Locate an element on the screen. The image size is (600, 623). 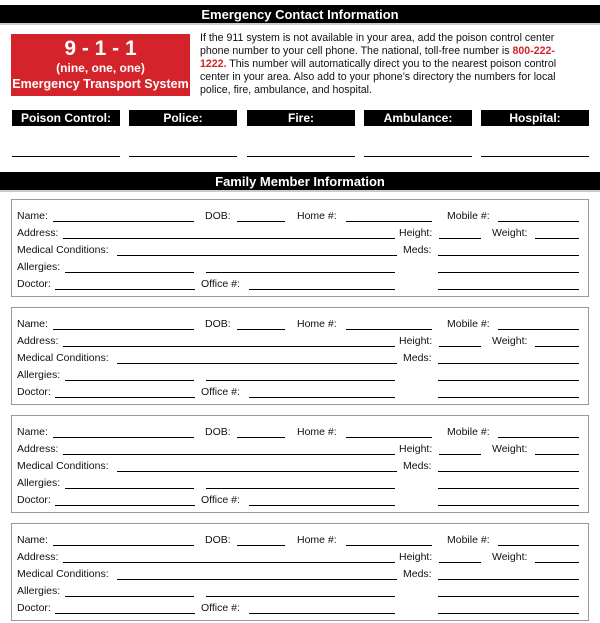
poison-control-field is located at coordinates (66, 156).